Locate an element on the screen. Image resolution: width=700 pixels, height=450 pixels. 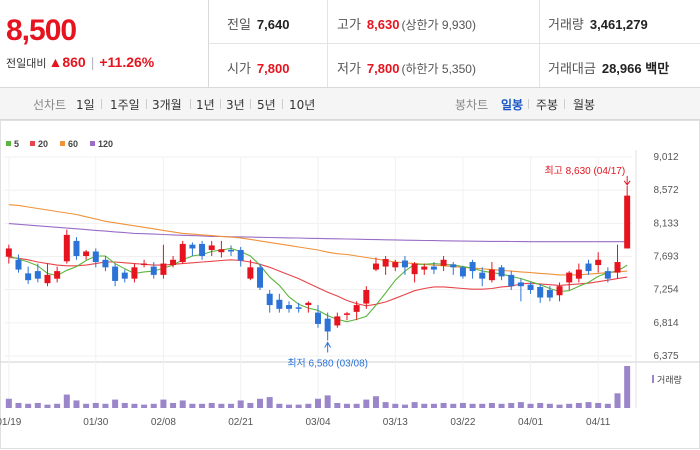
trade-amount: 거래대금 28,966 백만 is located at coordinates (608, 67).